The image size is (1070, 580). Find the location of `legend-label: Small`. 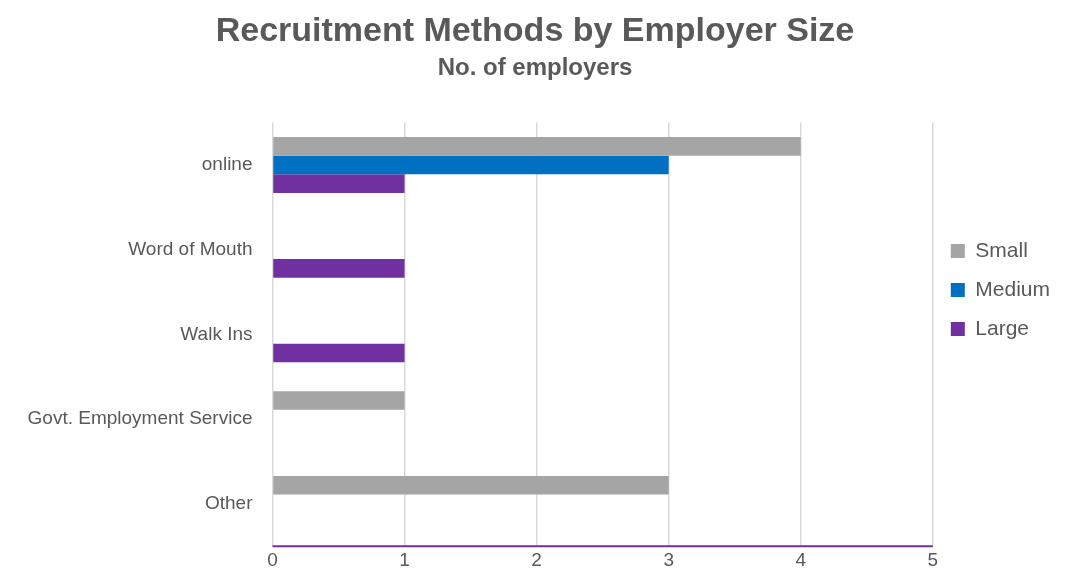

legend-label: Small is located at coordinates (1001, 249).